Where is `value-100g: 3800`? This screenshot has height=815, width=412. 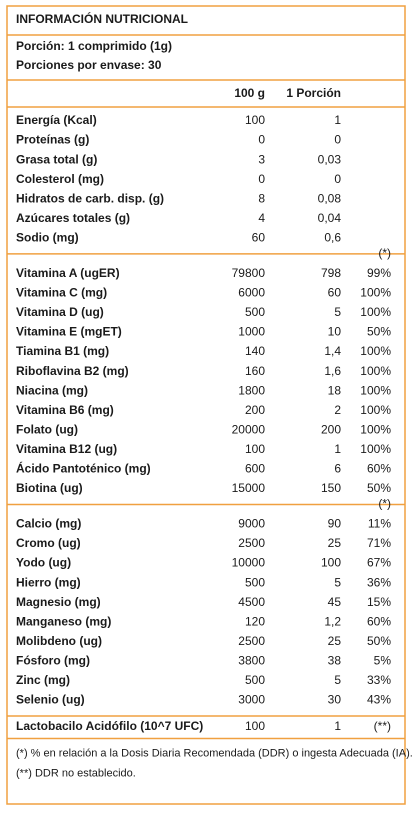
value-100g: 3800 is located at coordinates (251, 660).